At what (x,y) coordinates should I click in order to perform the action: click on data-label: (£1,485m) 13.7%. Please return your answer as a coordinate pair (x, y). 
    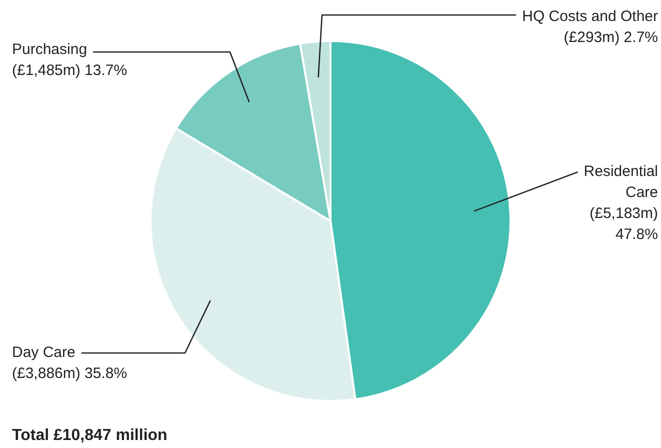
    Looking at the image, I should click on (70, 71).